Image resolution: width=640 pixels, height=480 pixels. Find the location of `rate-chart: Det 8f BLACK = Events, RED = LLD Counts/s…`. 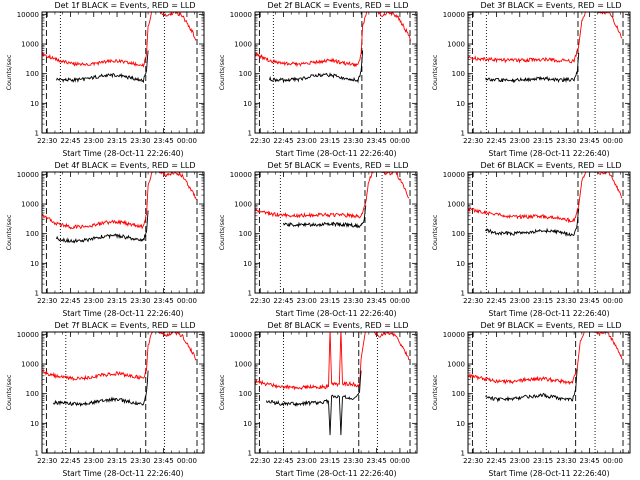

rate-chart: Det 8f BLACK = Events, RED = LLD Counts/s… is located at coordinates (318, 399).